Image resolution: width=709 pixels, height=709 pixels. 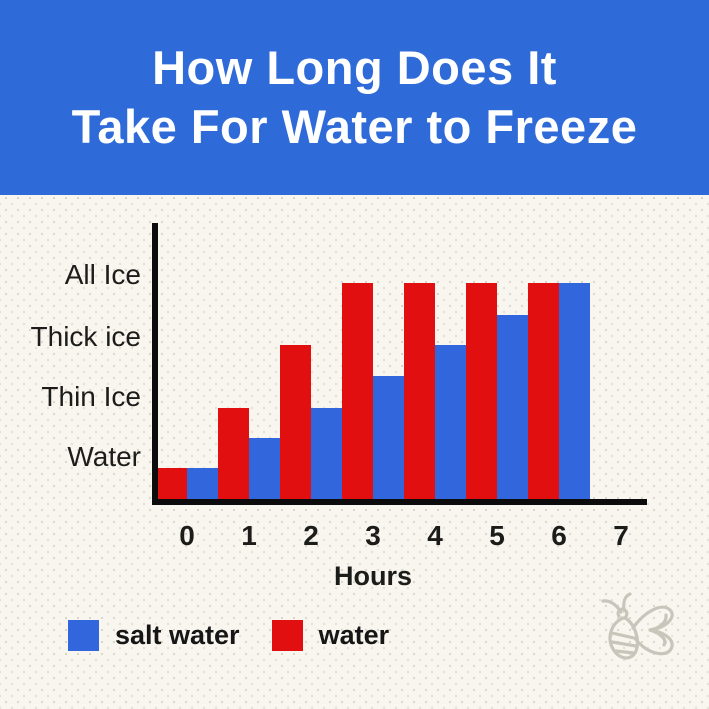 What do you see at coordinates (91, 396) in the screenshot?
I see `y-axis-label: Thin Ice` at bounding box center [91, 396].